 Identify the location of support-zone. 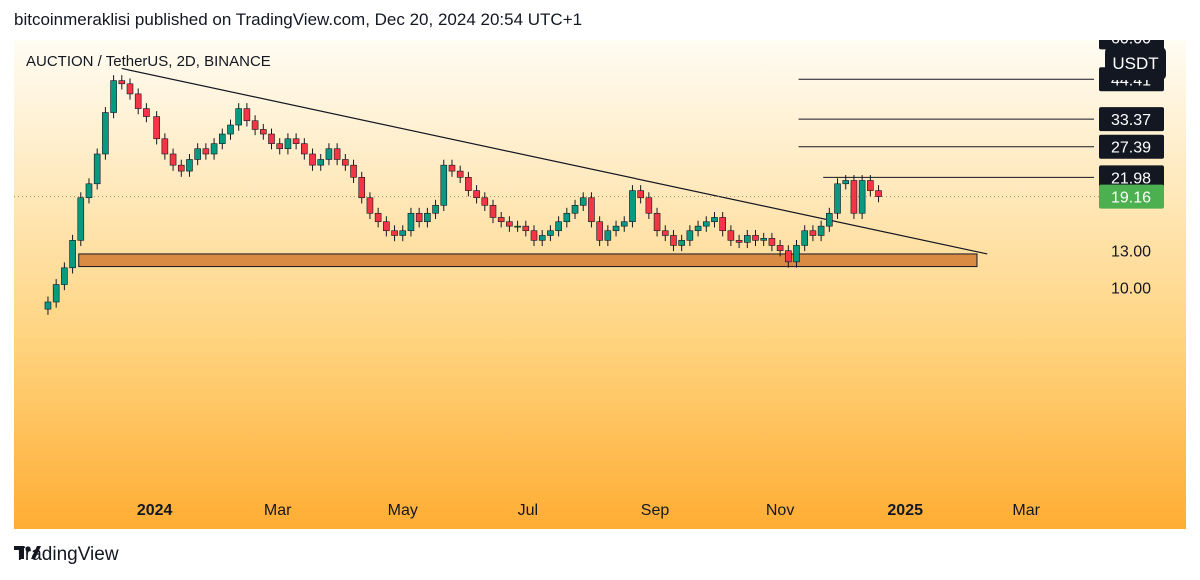
(528, 260).